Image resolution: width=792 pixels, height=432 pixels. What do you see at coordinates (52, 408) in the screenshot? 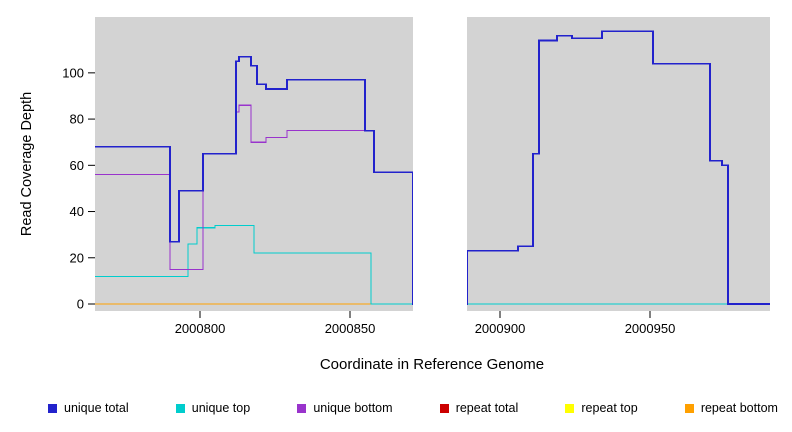
I see `legend-swatch-unique-total` at bounding box center [52, 408].